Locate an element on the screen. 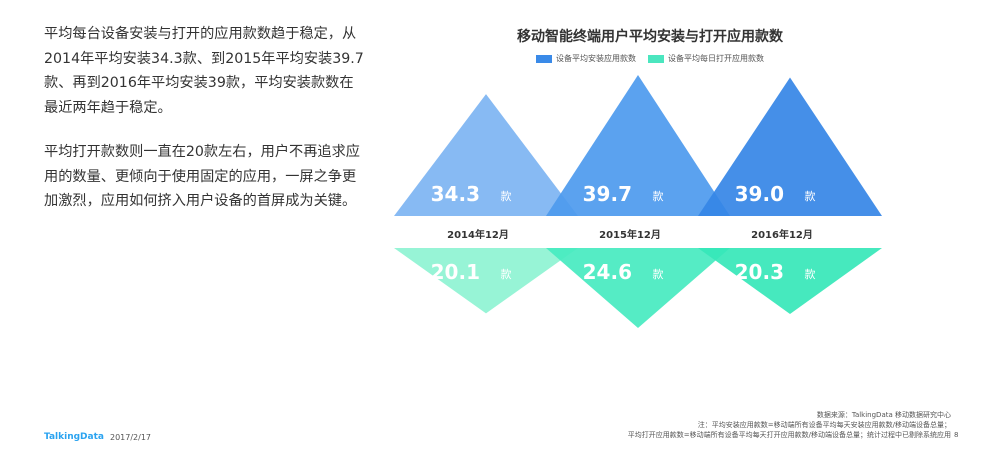  open-value-3: 20.3 is located at coordinates (759, 272).